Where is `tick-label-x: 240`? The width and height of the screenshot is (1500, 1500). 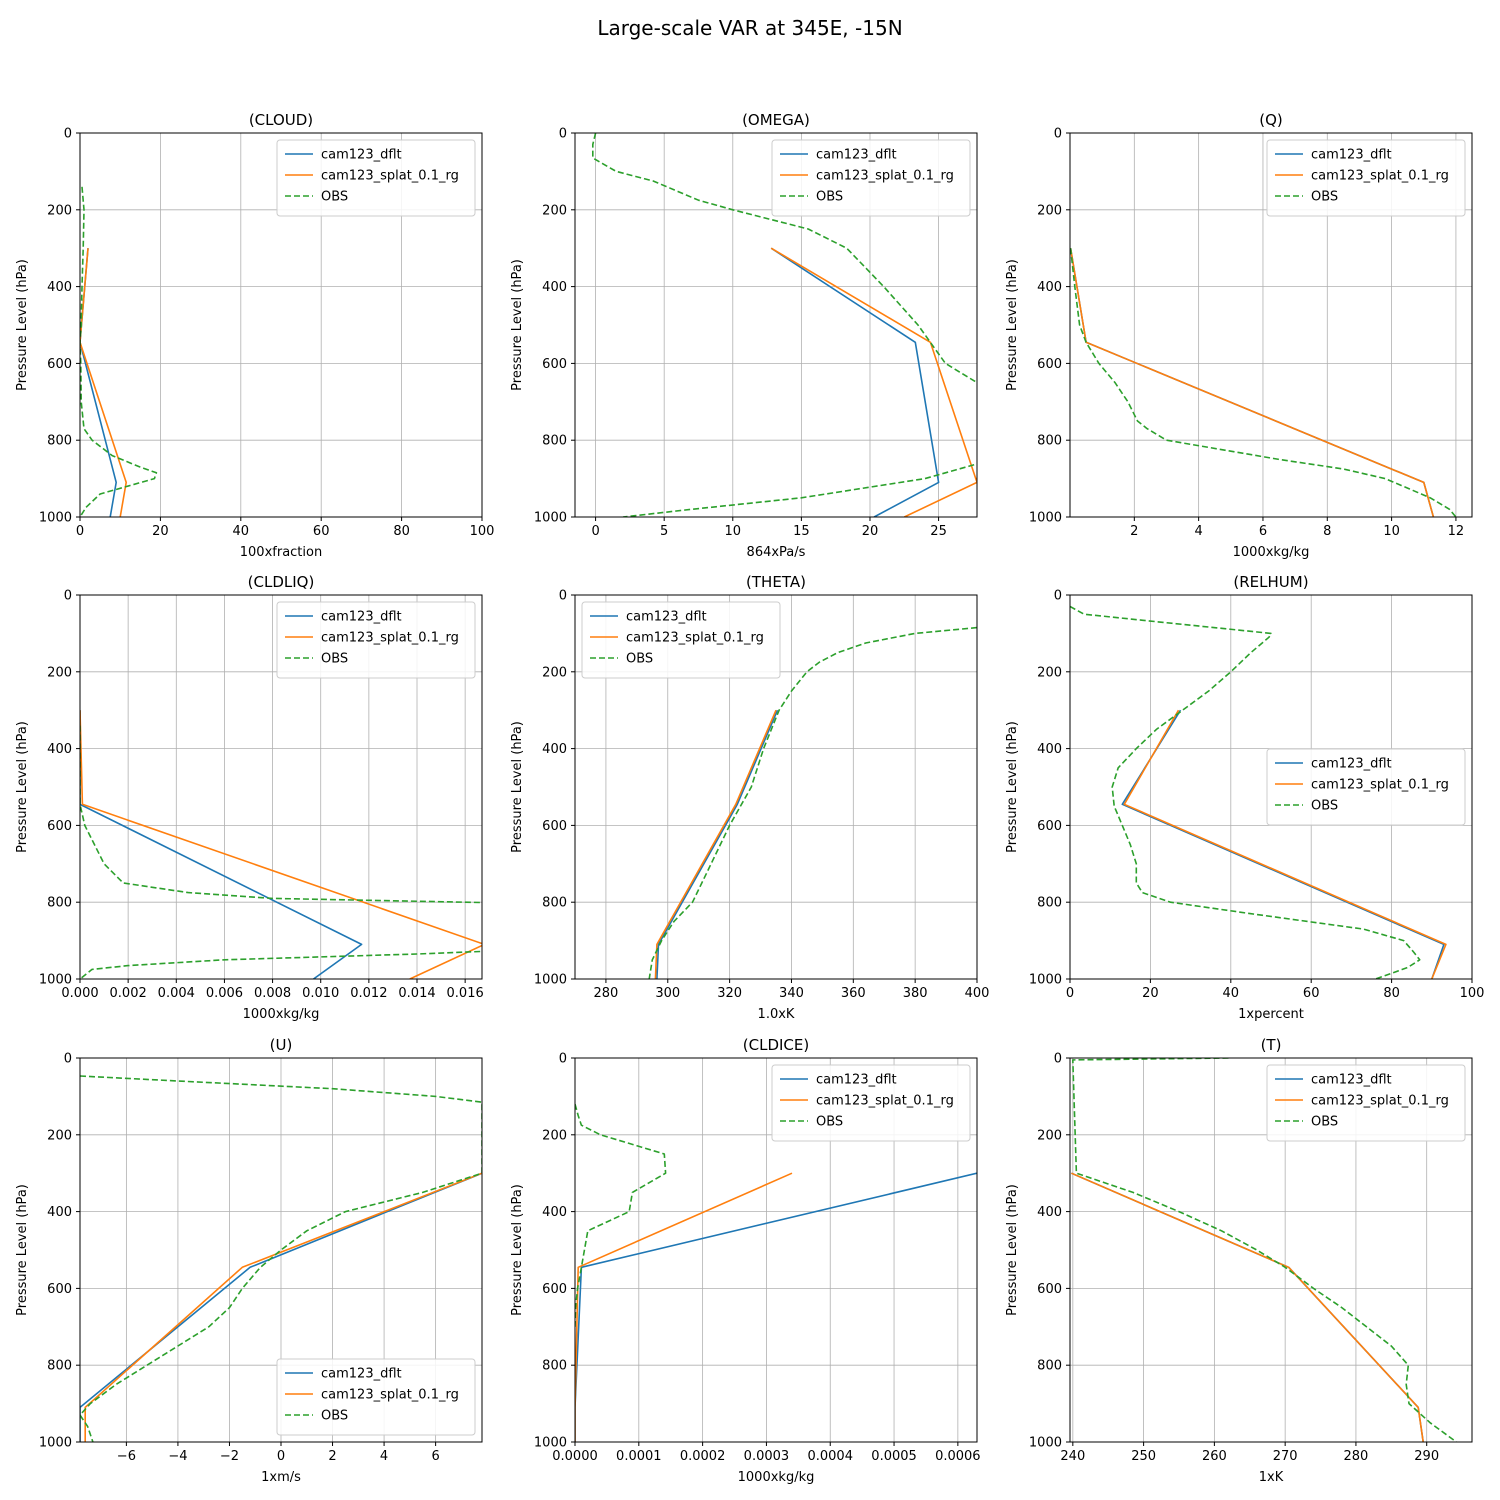
tick-label-x: 240 is located at coordinates (1072, 1456).